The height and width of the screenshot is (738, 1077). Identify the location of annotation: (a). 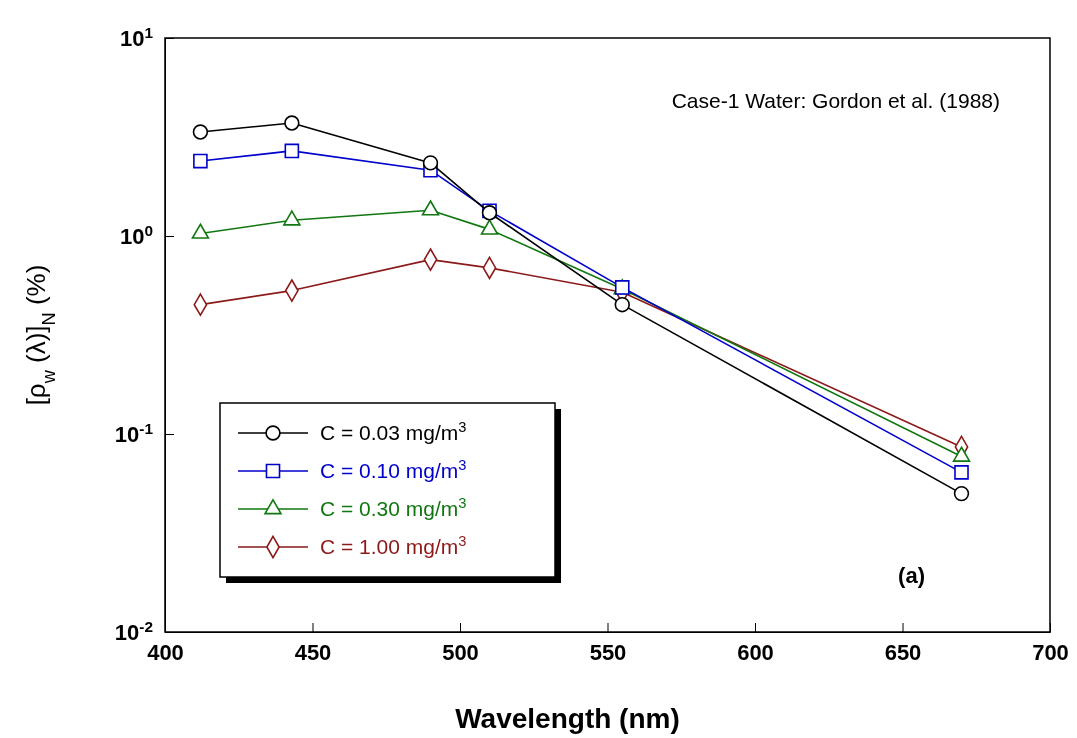
(911, 575).